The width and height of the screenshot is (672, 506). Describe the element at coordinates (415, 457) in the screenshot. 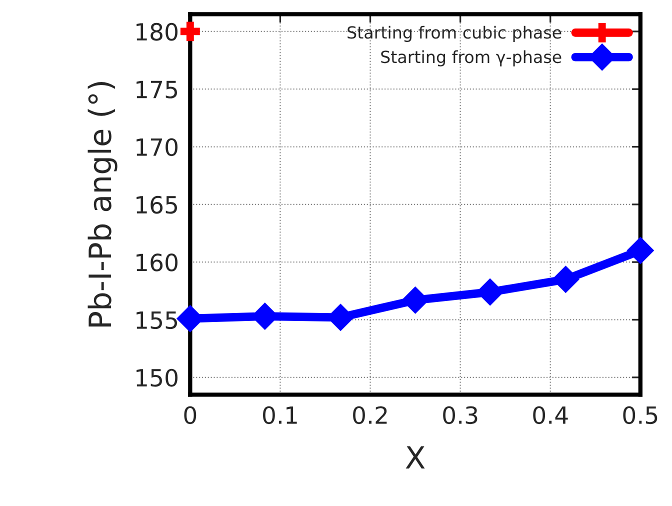

I see `x-axis-title: X` at that location.